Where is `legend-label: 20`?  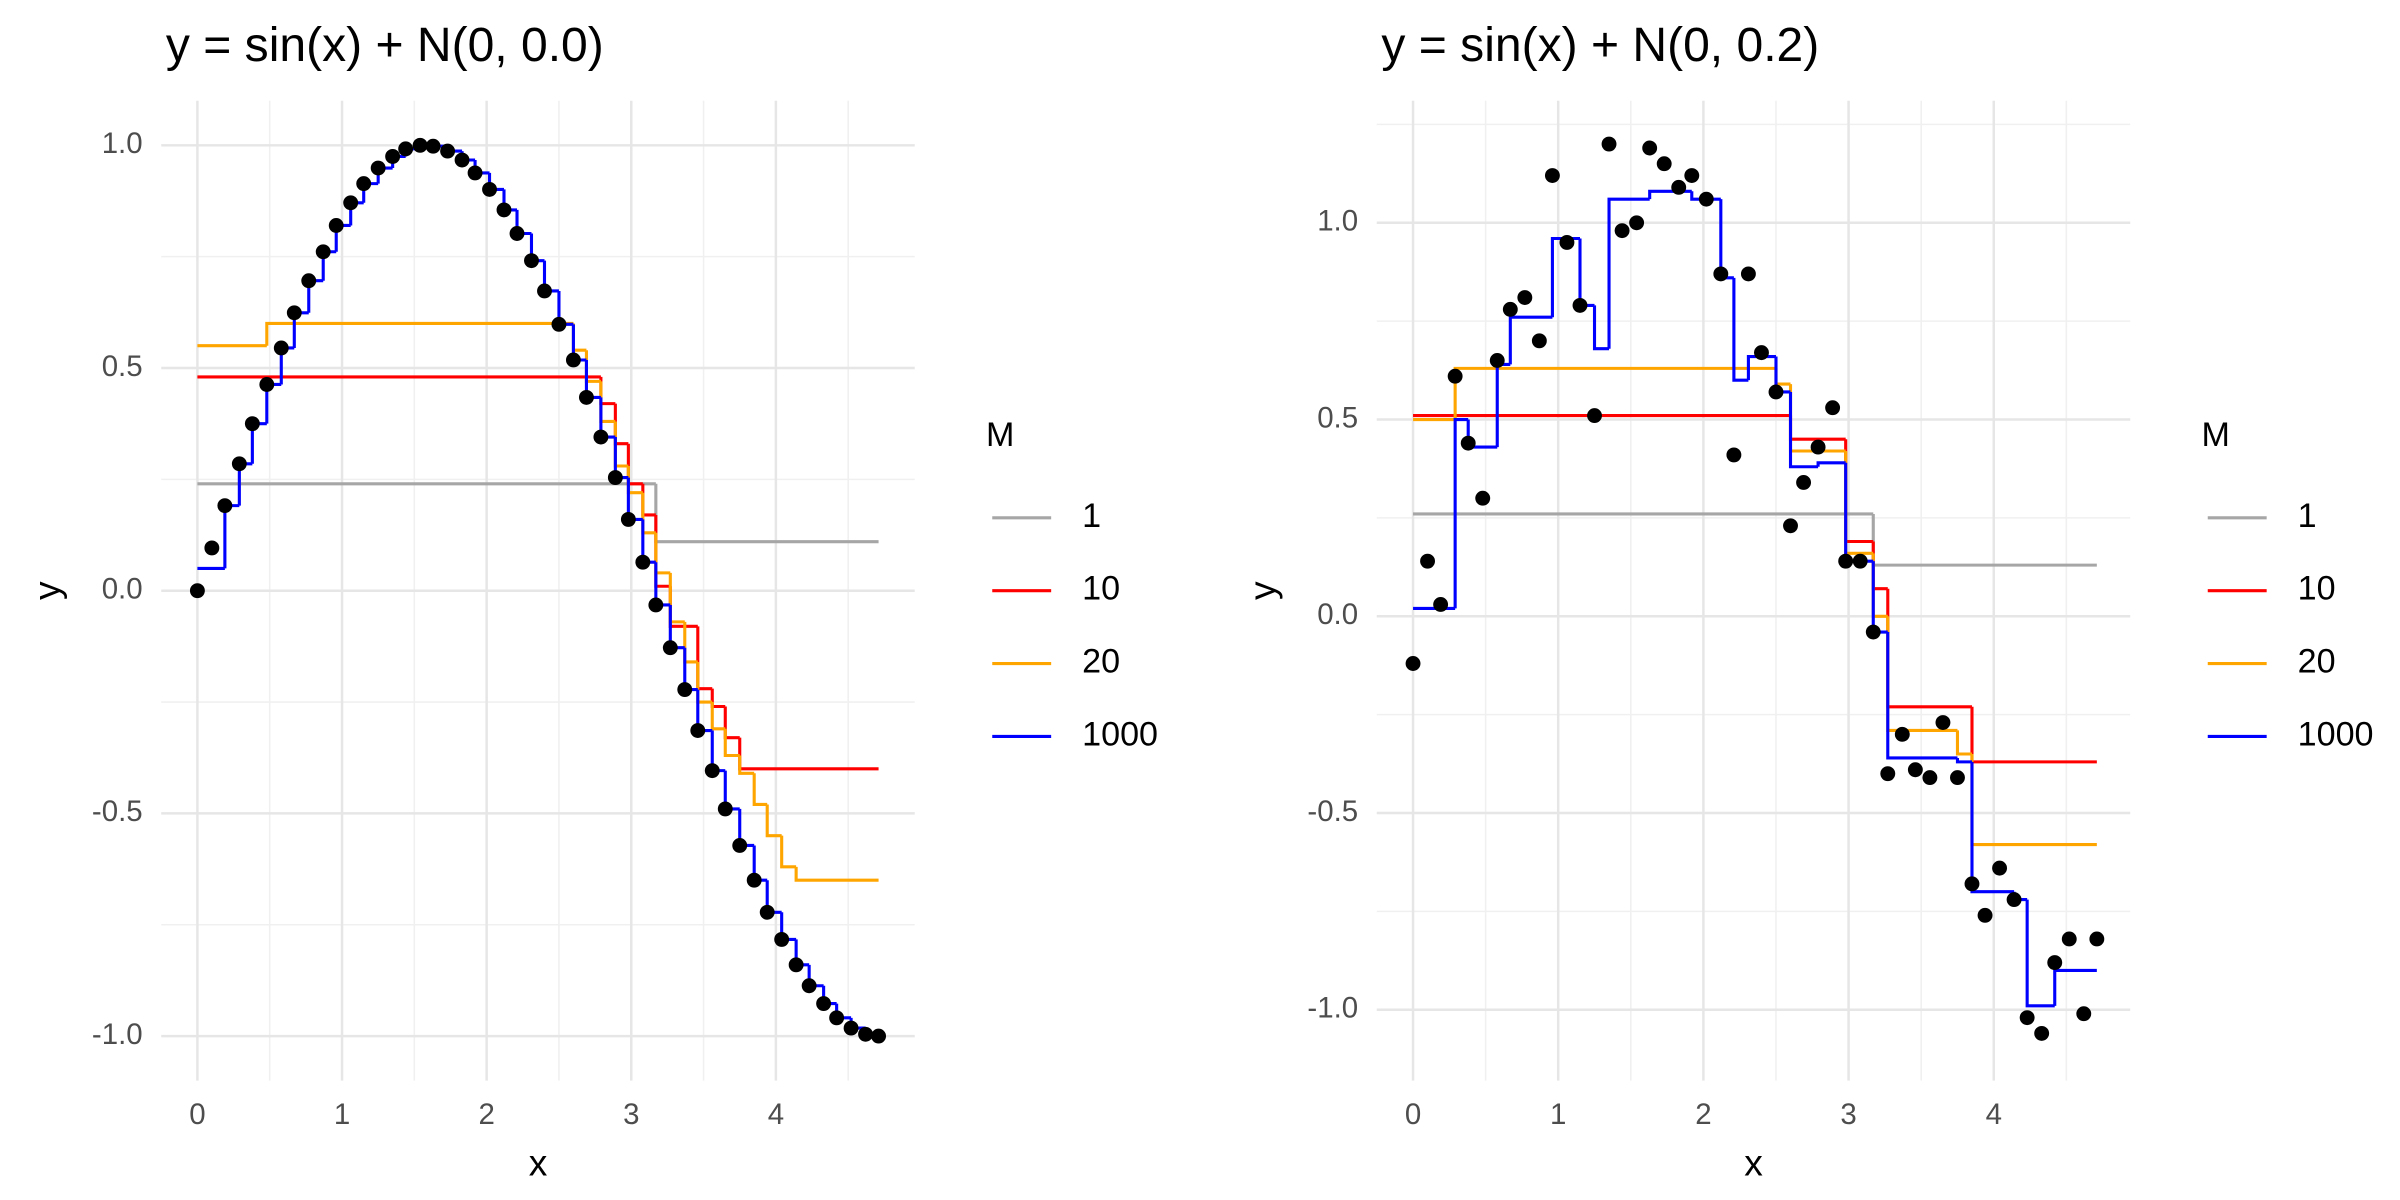 legend-label: 20 is located at coordinates (2317, 662).